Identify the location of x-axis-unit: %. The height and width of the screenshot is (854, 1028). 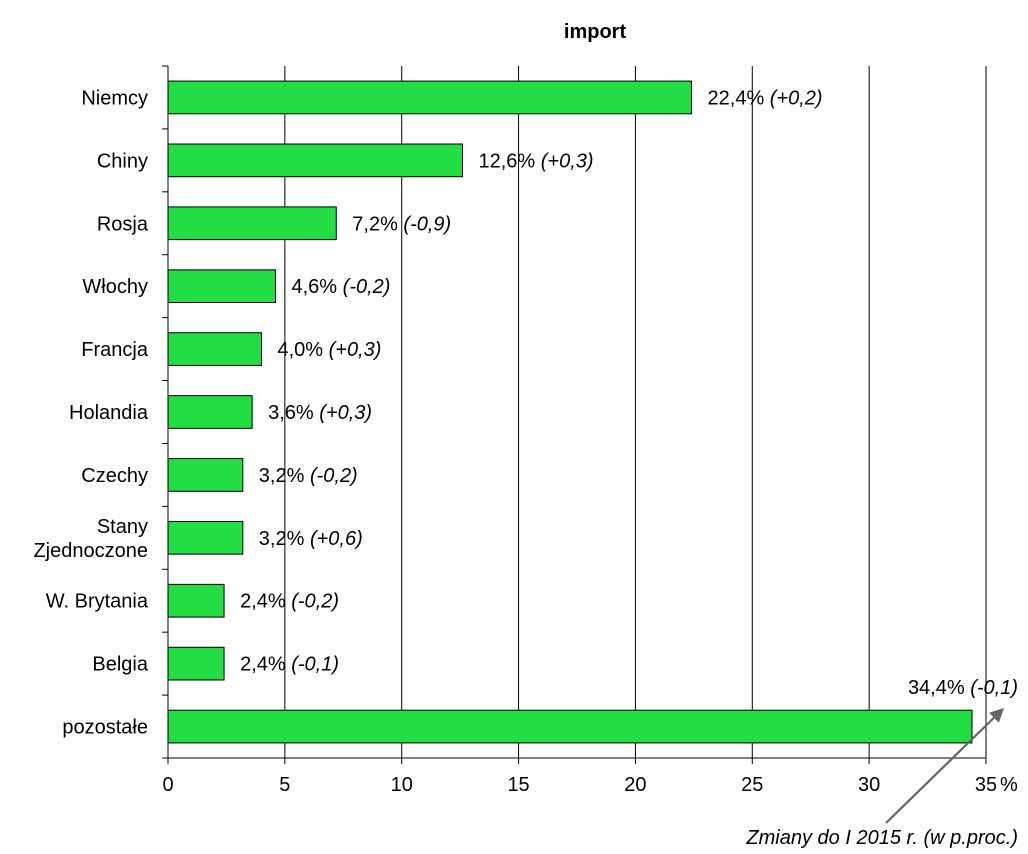
(1009, 785).